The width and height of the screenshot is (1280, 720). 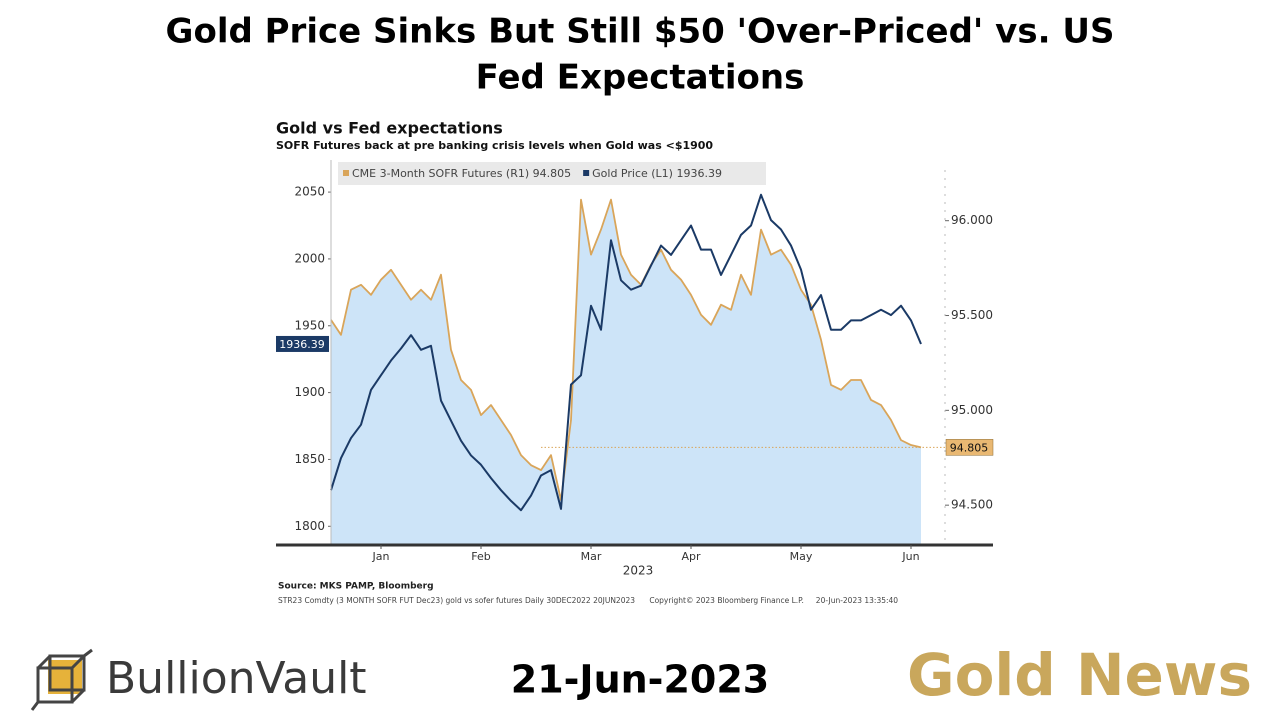 What do you see at coordinates (61, 679) in the screenshot?
I see `logo-icon` at bounding box center [61, 679].